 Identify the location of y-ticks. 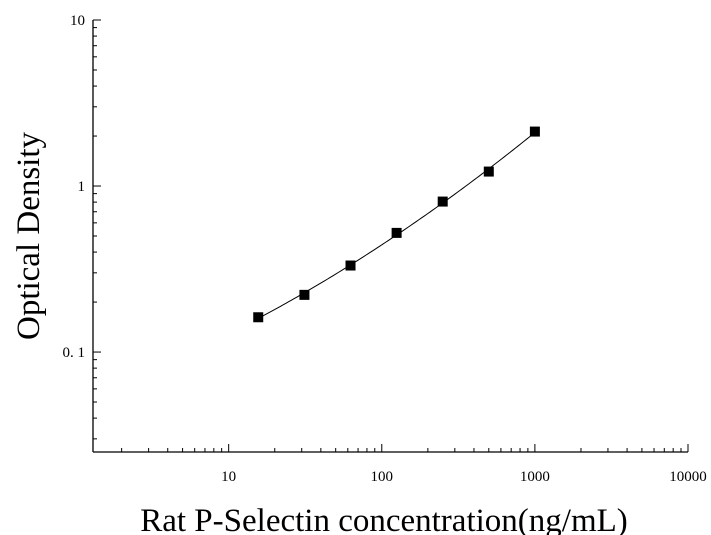
(97, 229).